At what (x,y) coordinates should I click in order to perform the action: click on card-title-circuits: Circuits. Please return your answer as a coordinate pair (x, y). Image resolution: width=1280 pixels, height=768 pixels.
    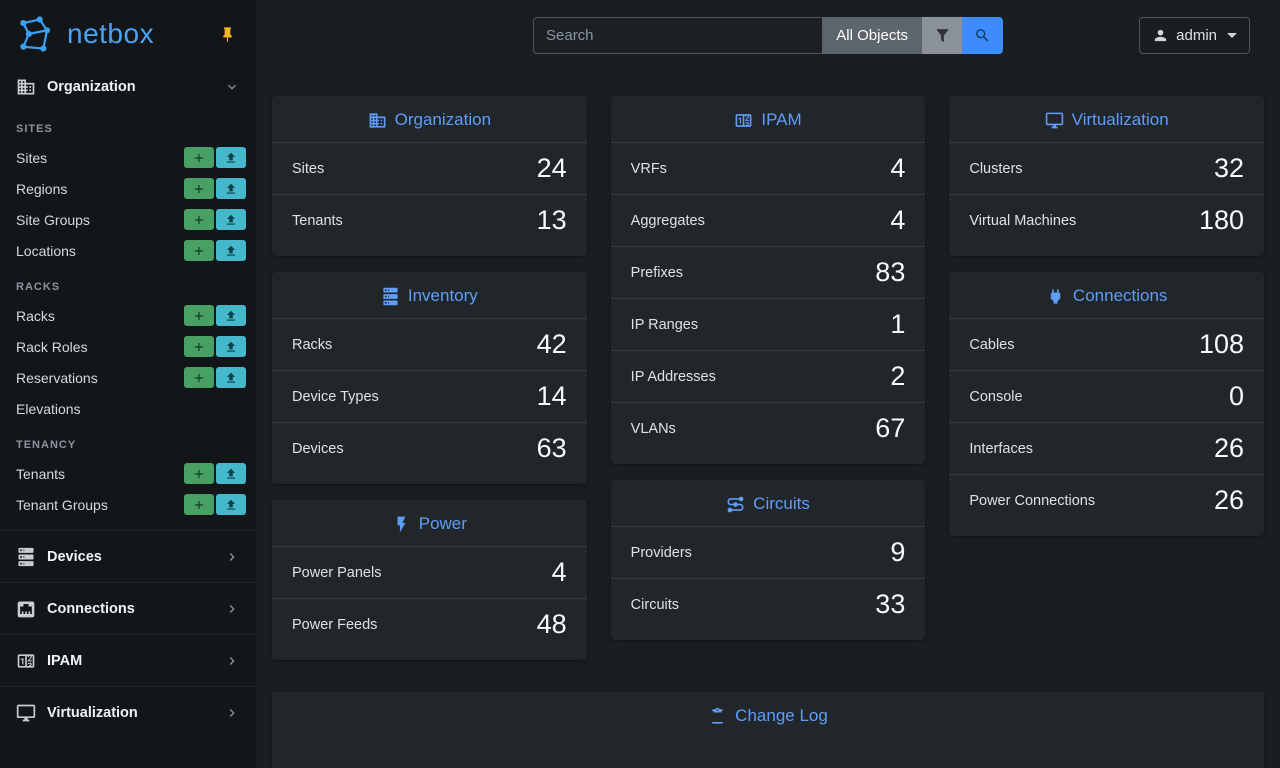
    Looking at the image, I should click on (781, 503).